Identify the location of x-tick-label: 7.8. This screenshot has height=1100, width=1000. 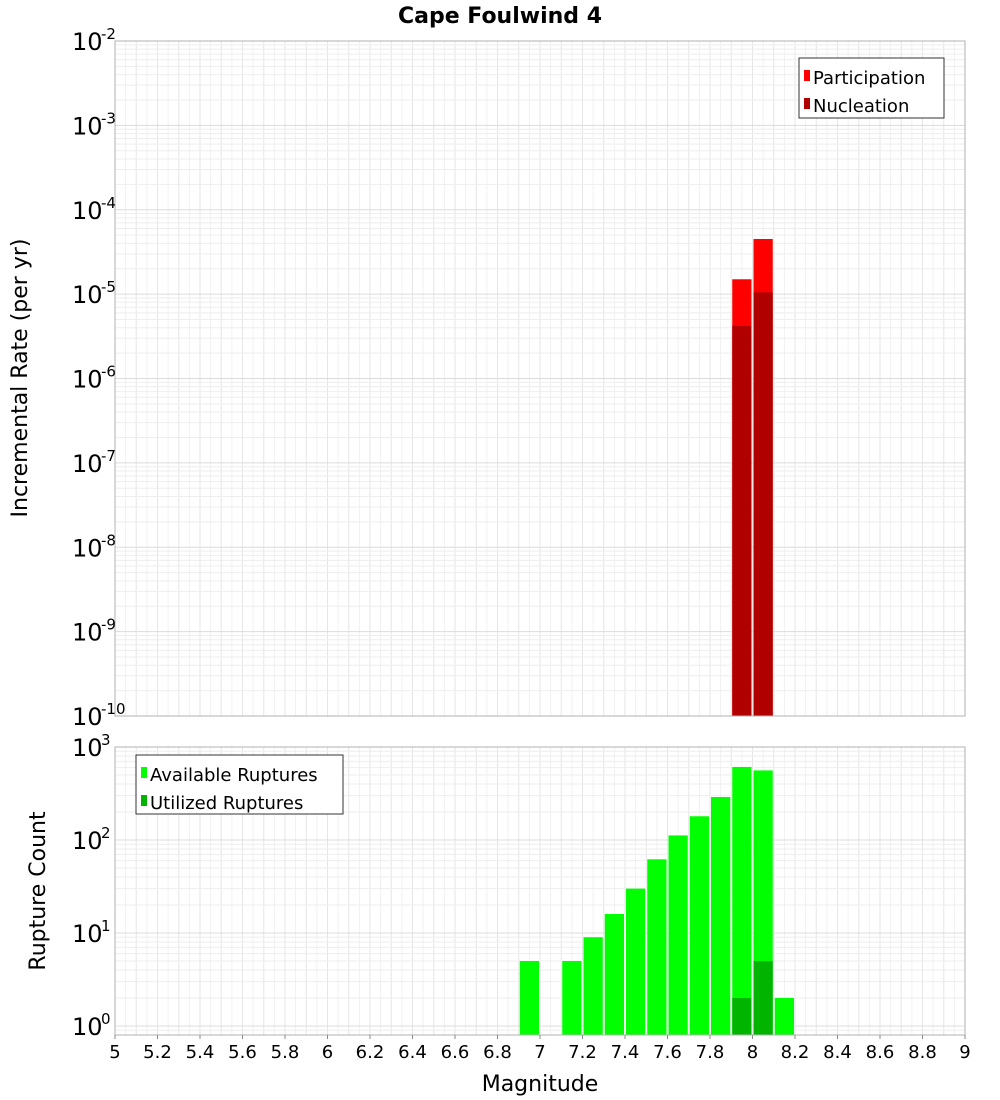
(710, 1052).